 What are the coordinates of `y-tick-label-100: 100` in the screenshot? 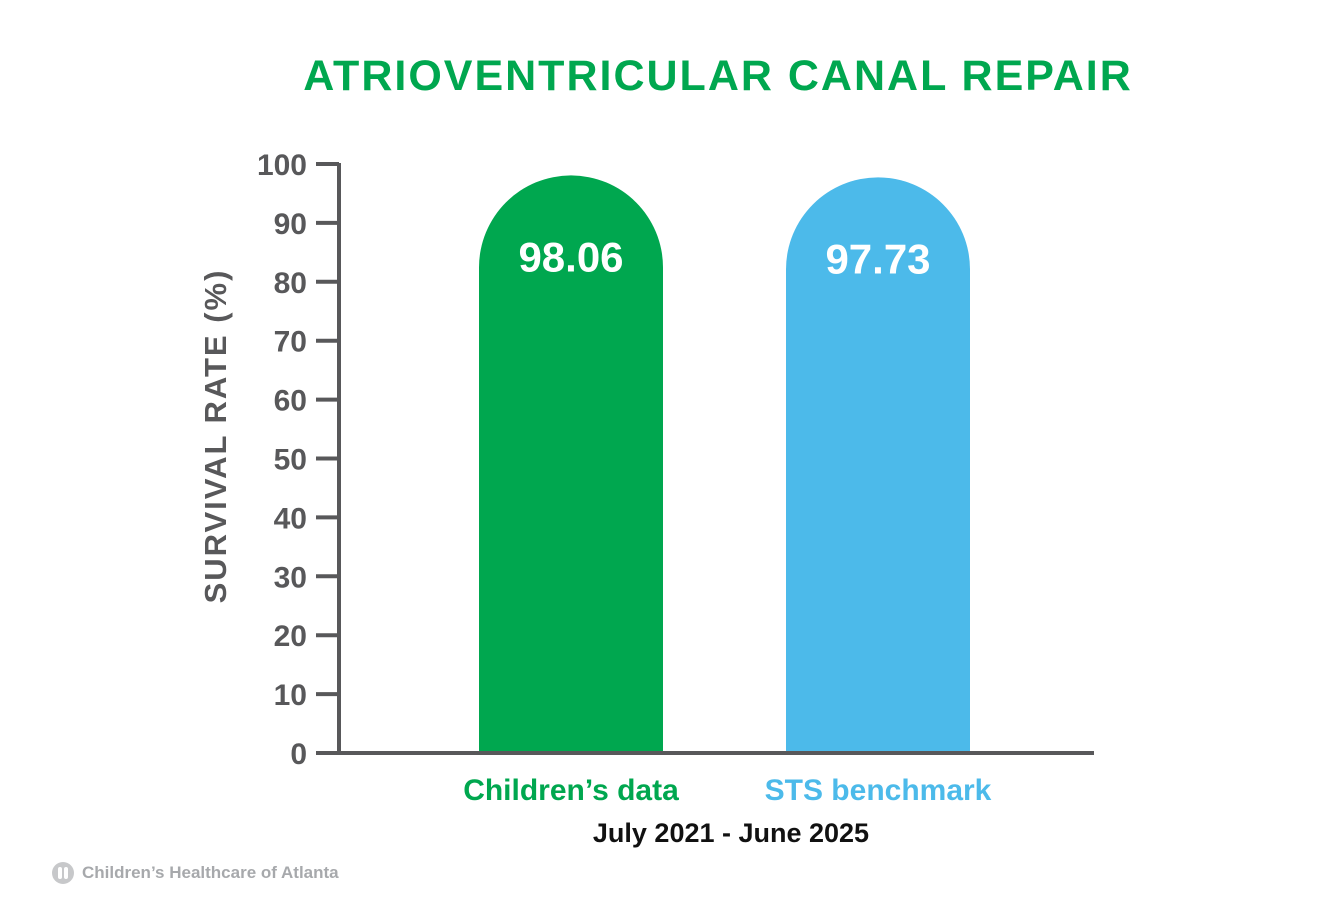 It's located at (282, 165).